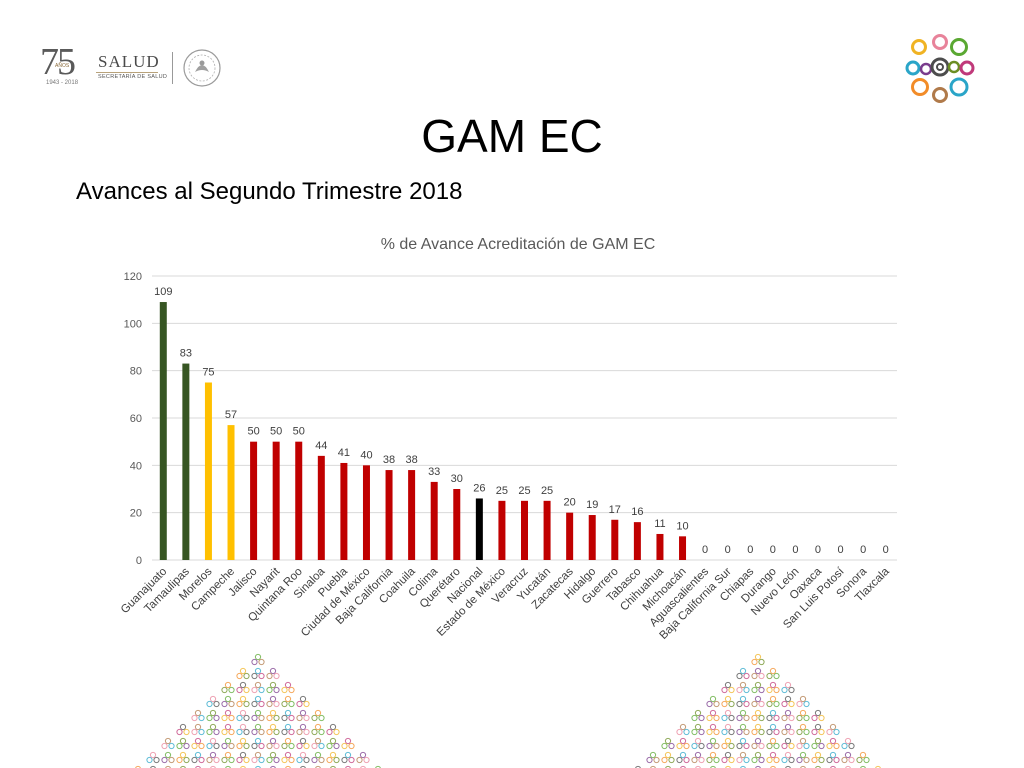 The height and width of the screenshot is (768, 1024). Describe the element at coordinates (299, 500) in the screenshot. I see `bar-quintana-roo` at that location.